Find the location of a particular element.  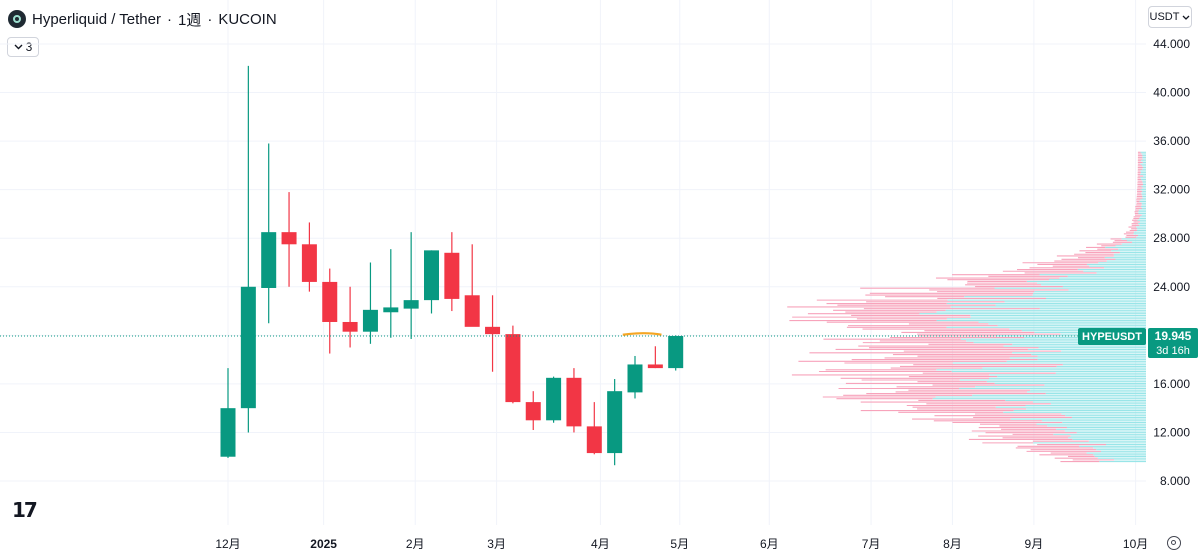

time-tick-label: 5月 is located at coordinates (679, 544).